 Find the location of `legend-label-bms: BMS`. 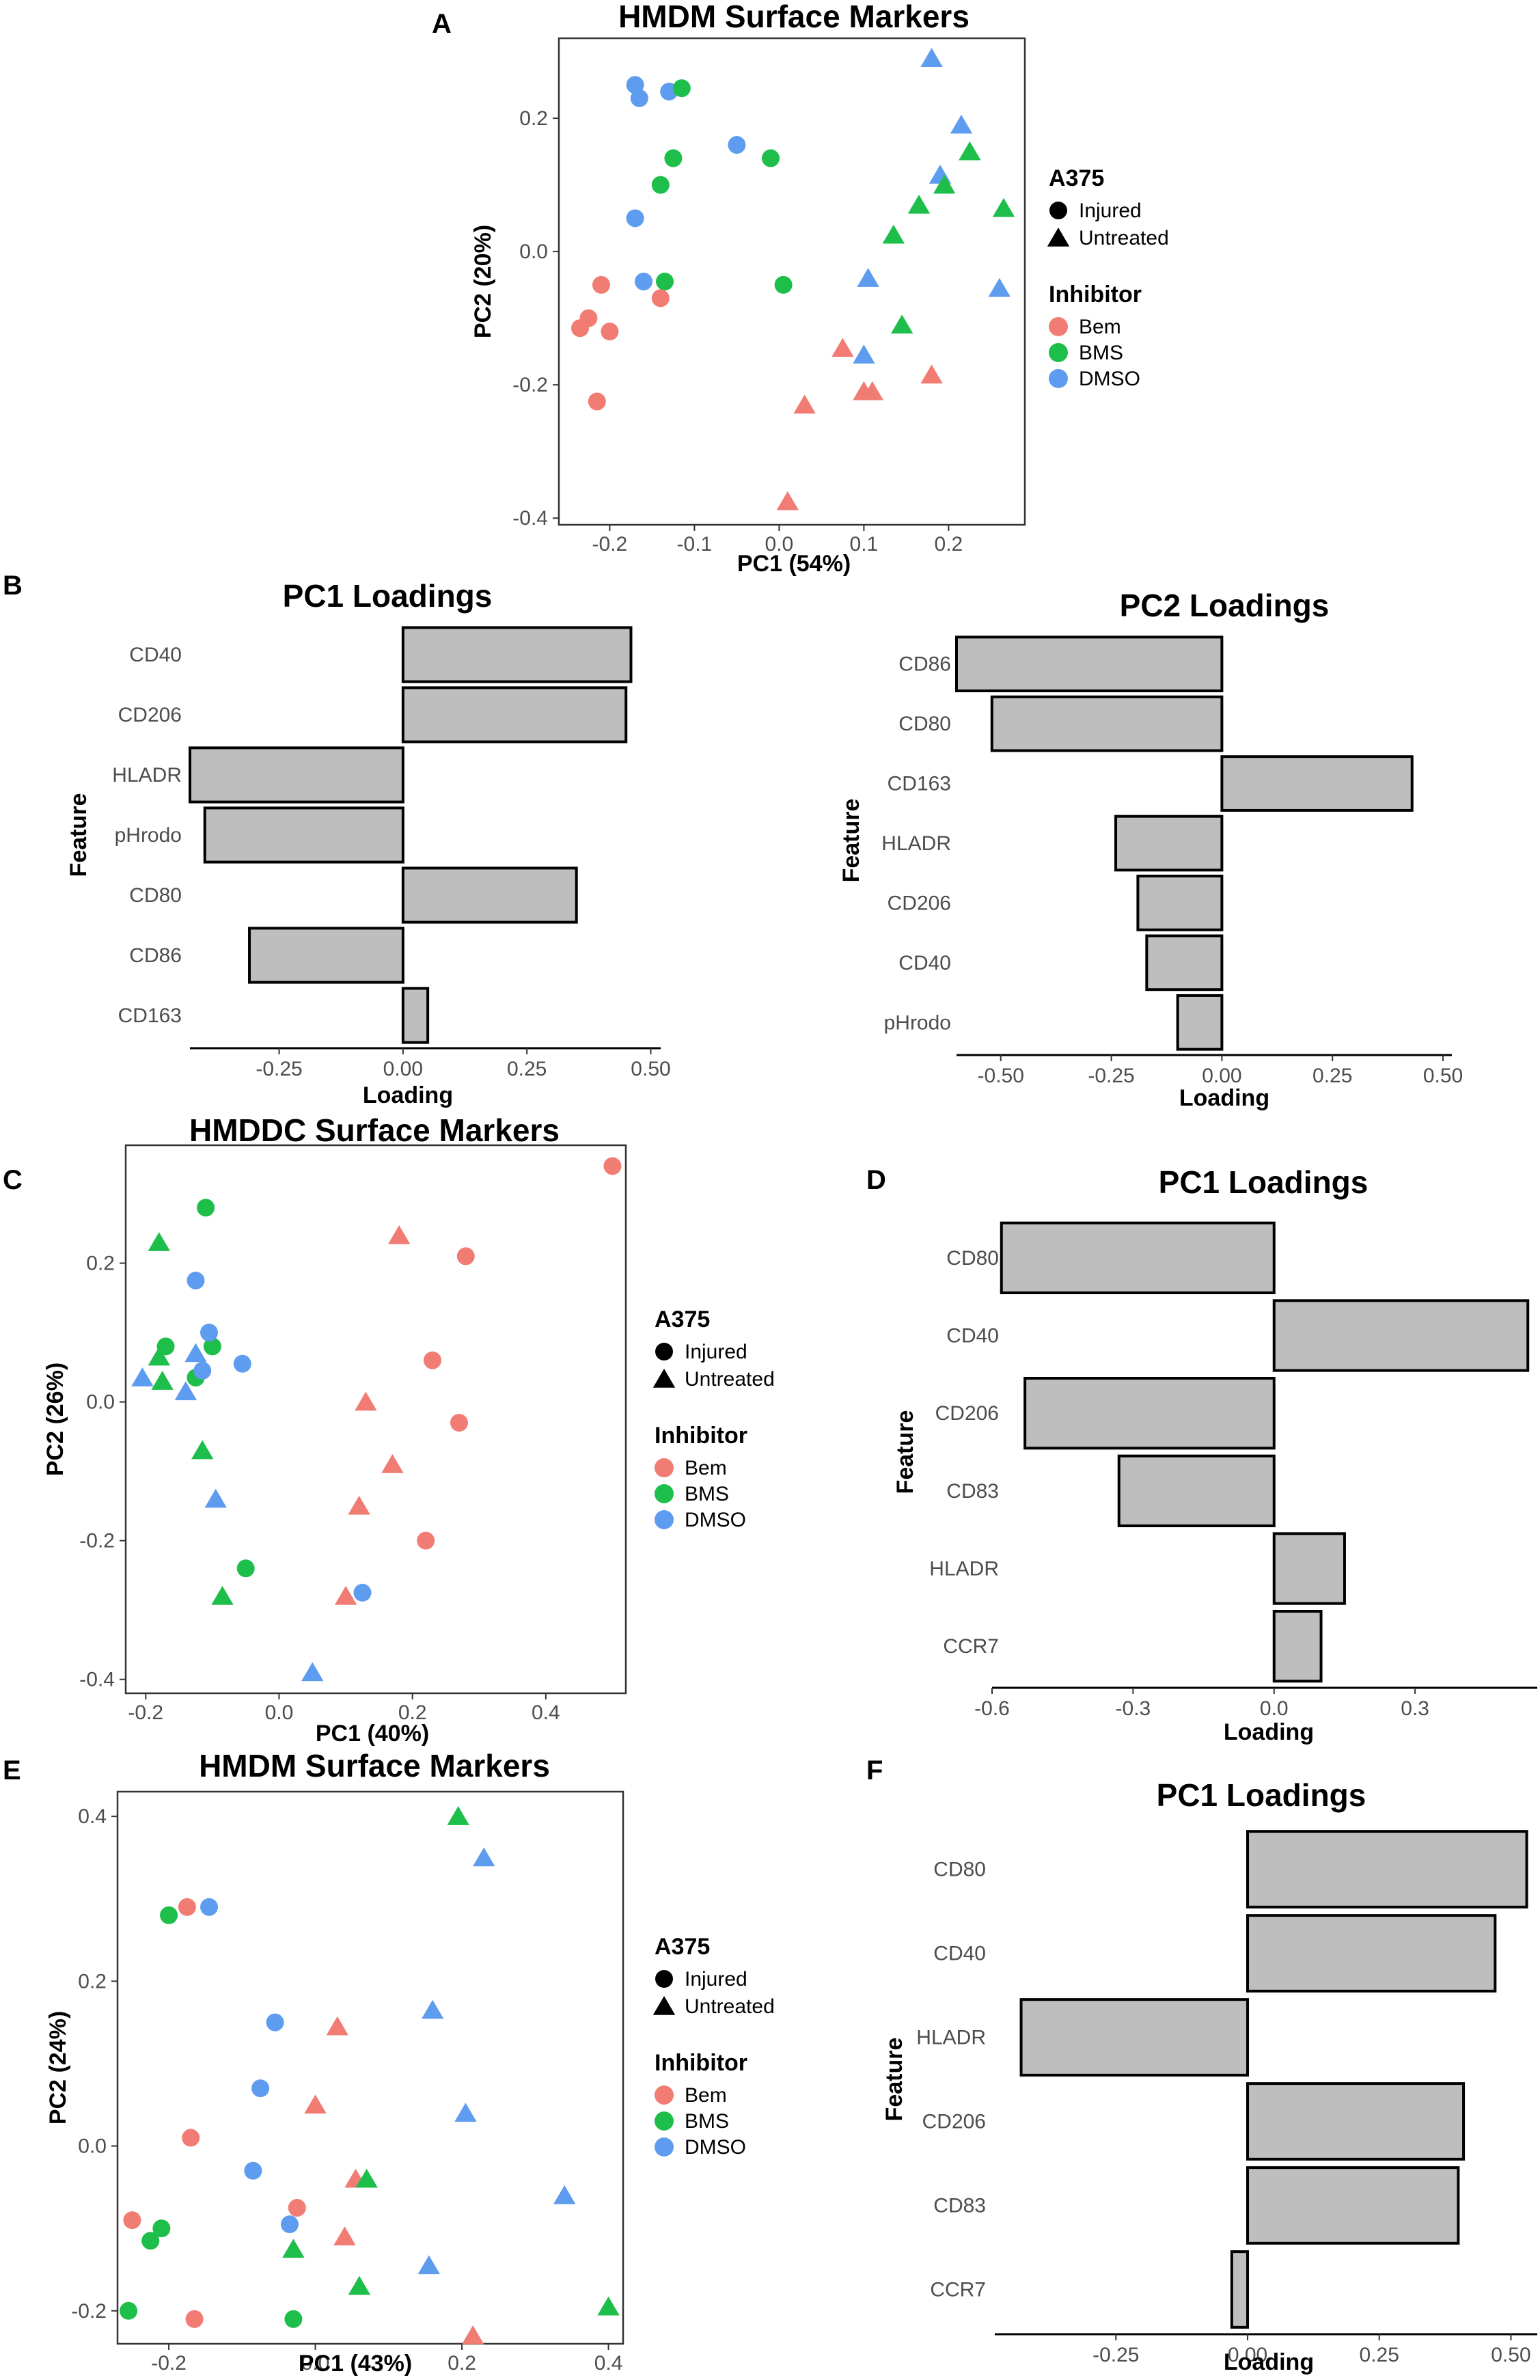

legend-label-bms: BMS is located at coordinates (707, 2121).